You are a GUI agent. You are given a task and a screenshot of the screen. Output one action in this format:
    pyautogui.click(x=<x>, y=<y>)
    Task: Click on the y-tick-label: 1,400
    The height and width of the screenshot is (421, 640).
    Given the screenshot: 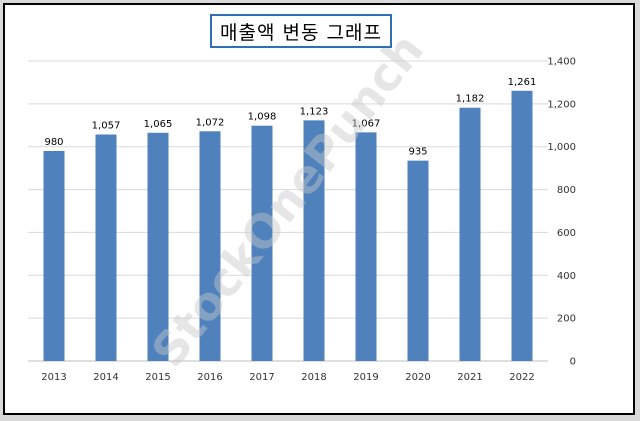 What is the action you would take?
    pyautogui.click(x=561, y=62)
    